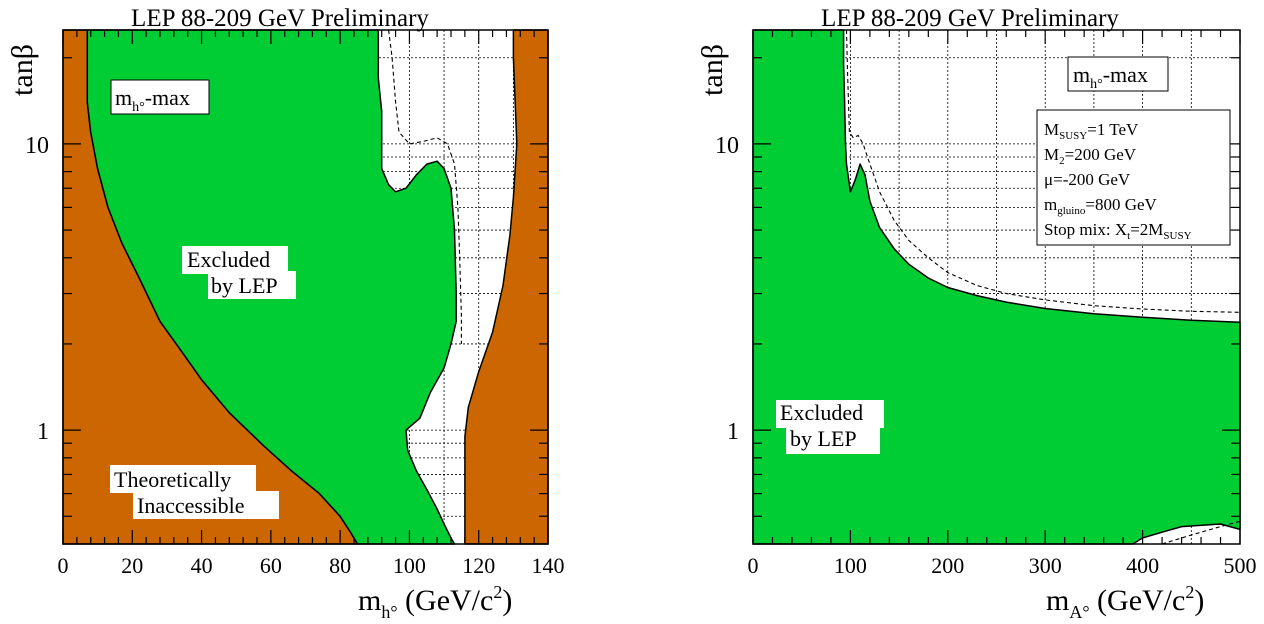 The image size is (1264, 624). I want to click on right-xtick-label-0: 0, so click(753, 565).